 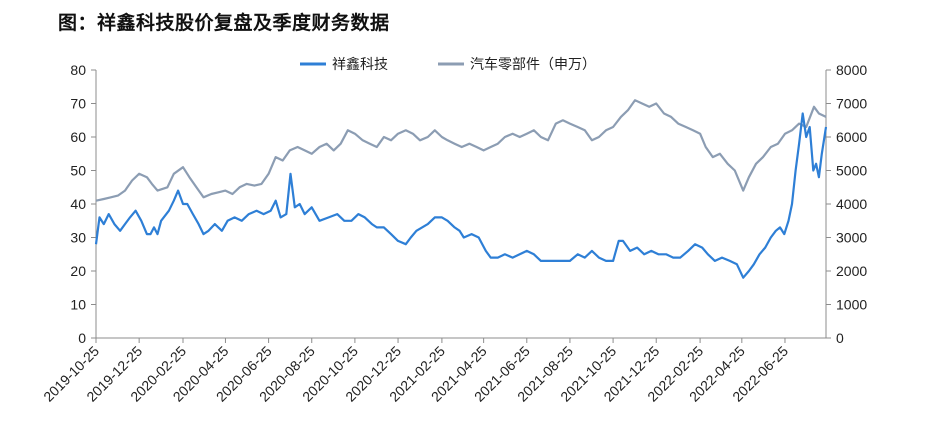 I want to click on right-y-tick-label: 4000, so click(x=851, y=204).